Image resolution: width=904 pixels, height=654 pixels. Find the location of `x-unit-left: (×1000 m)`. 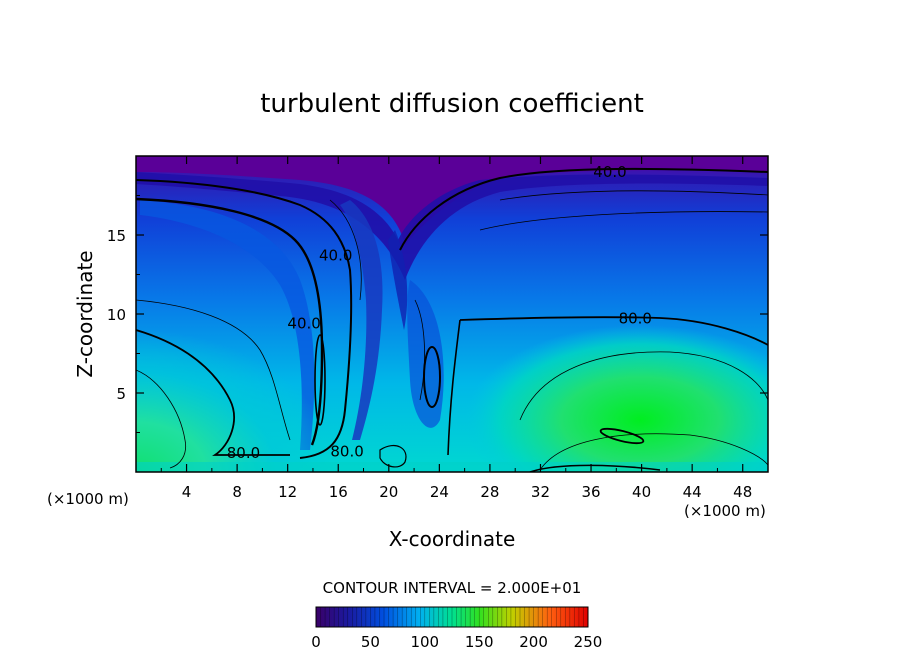

x-unit-left: (×1000 m) is located at coordinates (88, 499).